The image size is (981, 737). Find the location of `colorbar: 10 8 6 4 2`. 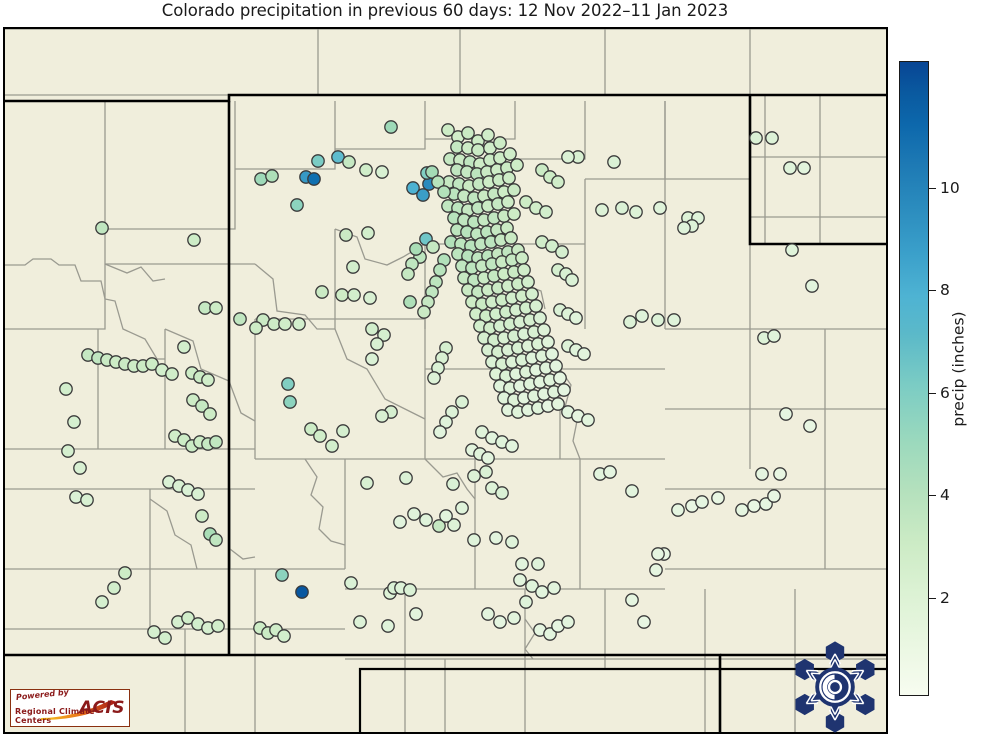

colorbar: 10 8 6 4 2 is located at coordinates (929, 378).